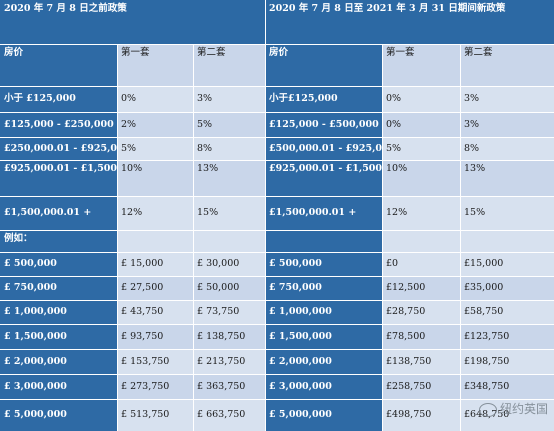 The image size is (554, 431). Describe the element at coordinates (323, 386) in the screenshot. I see `right-example-price: £ 3,000,000` at that location.